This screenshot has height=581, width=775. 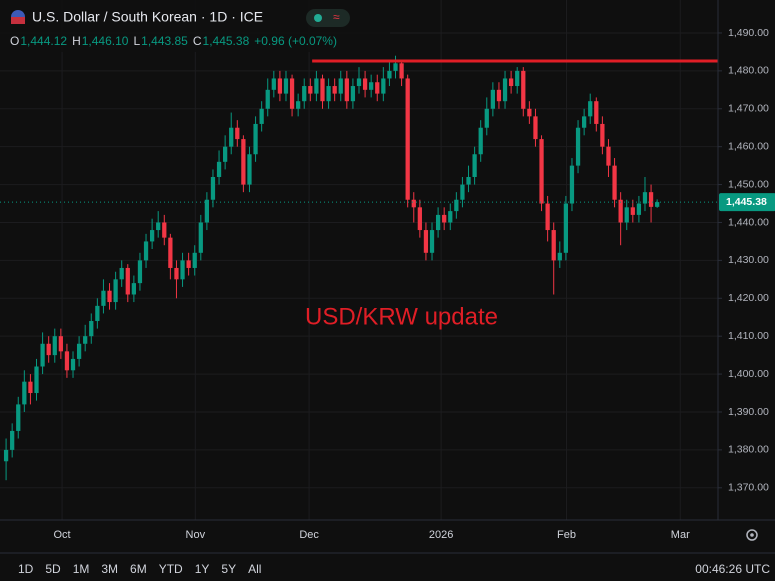 I want to click on symbol-title: U.S. Dollar / South Korean · 1D · ICE, so click(x=147, y=17).